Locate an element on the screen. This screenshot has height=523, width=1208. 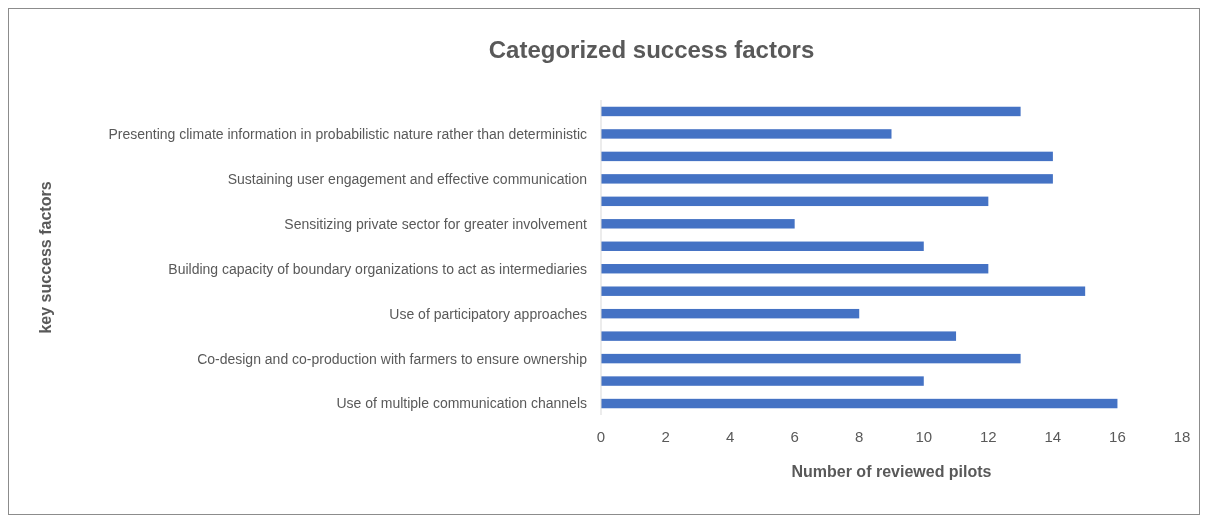
x-tick-label: 8 is located at coordinates (859, 436).